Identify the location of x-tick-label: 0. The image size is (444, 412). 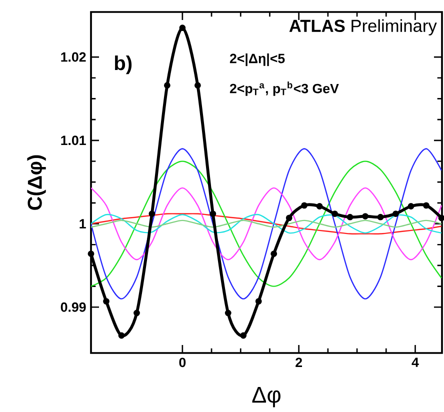
(182, 363).